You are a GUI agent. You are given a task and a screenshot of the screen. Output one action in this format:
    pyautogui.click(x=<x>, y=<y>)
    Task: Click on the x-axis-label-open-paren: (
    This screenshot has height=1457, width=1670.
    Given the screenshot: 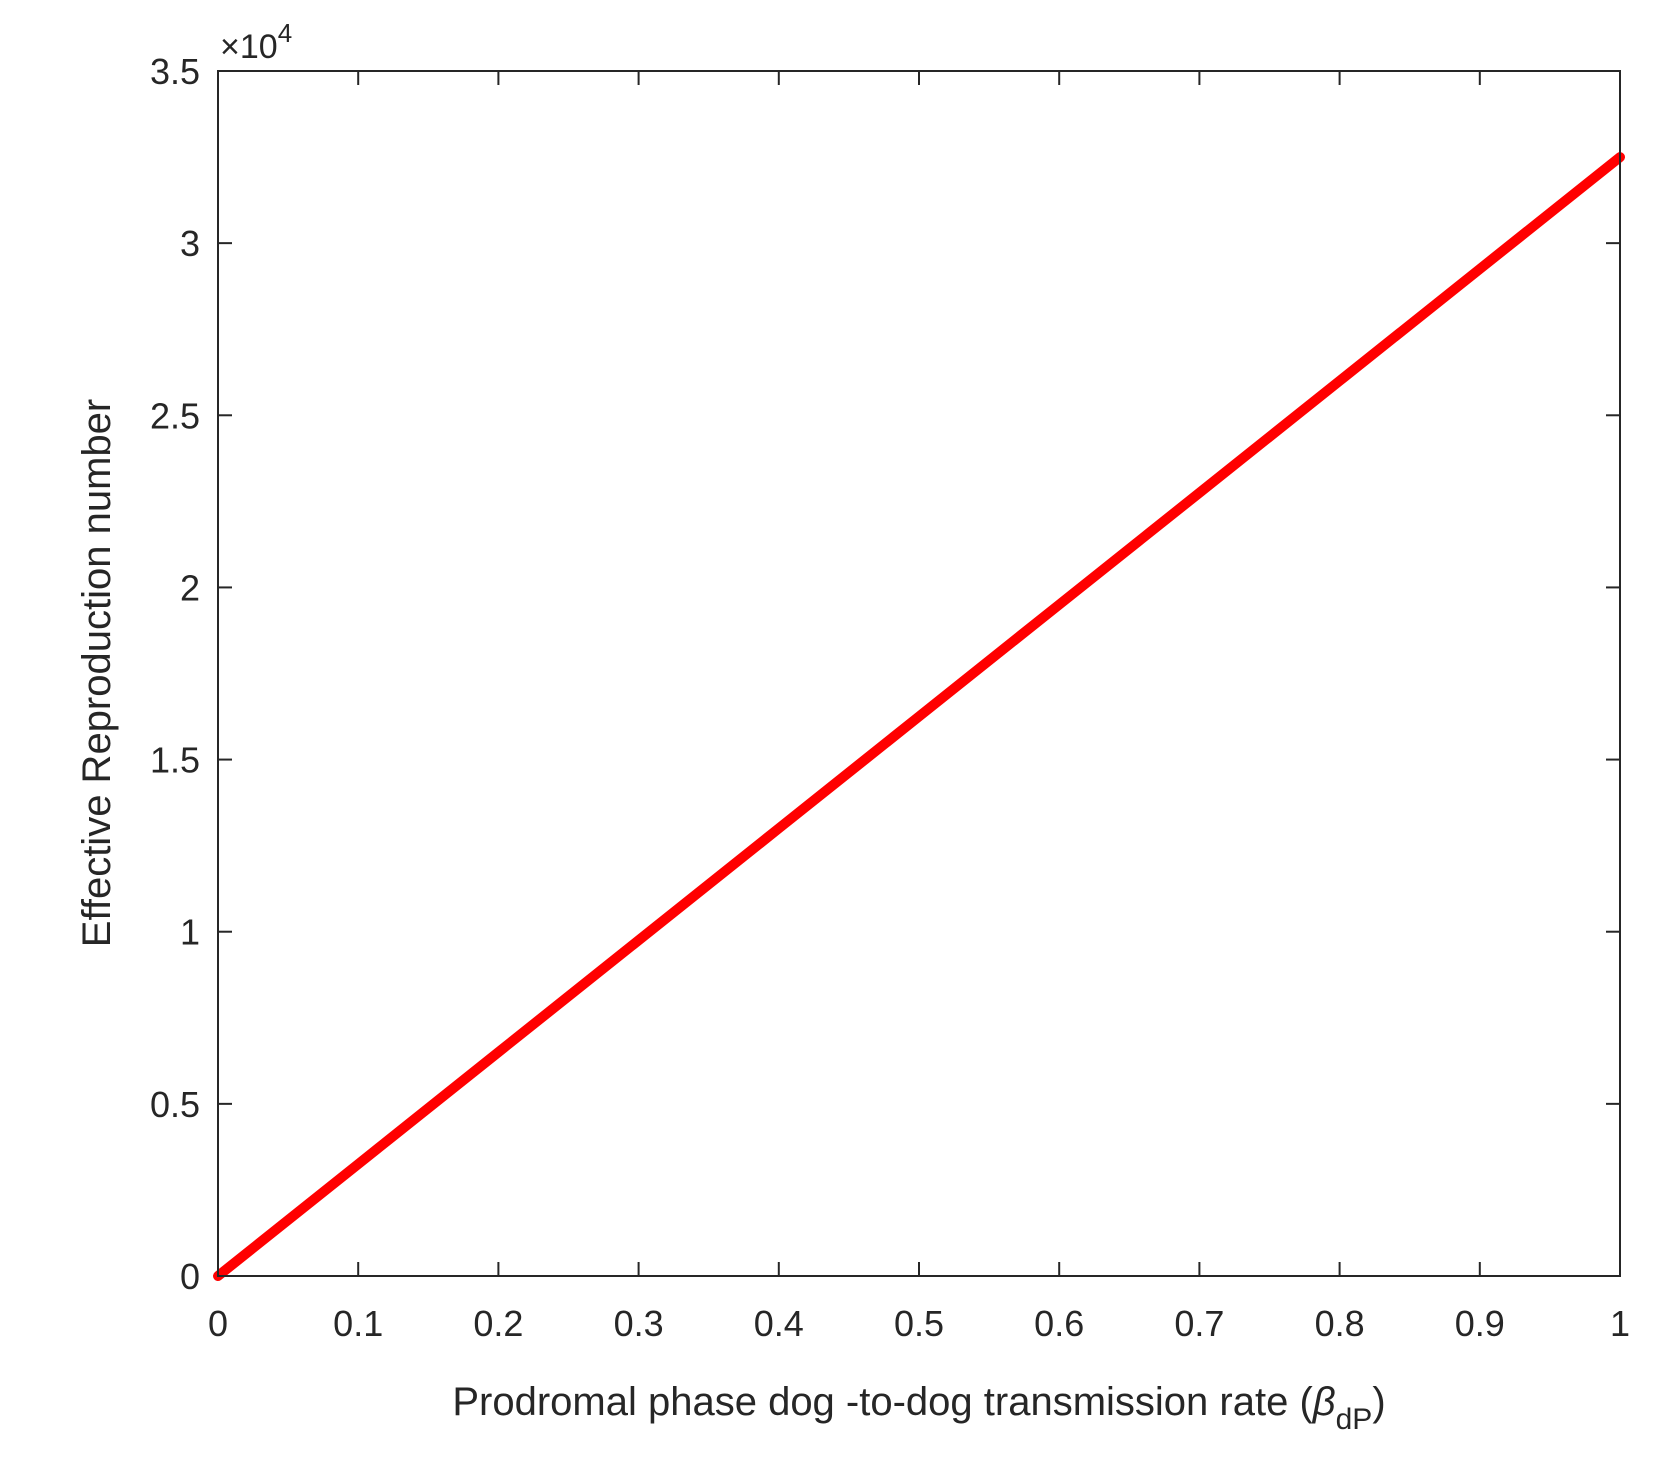 What is the action you would take?
    pyautogui.click(x=1300, y=1402)
    